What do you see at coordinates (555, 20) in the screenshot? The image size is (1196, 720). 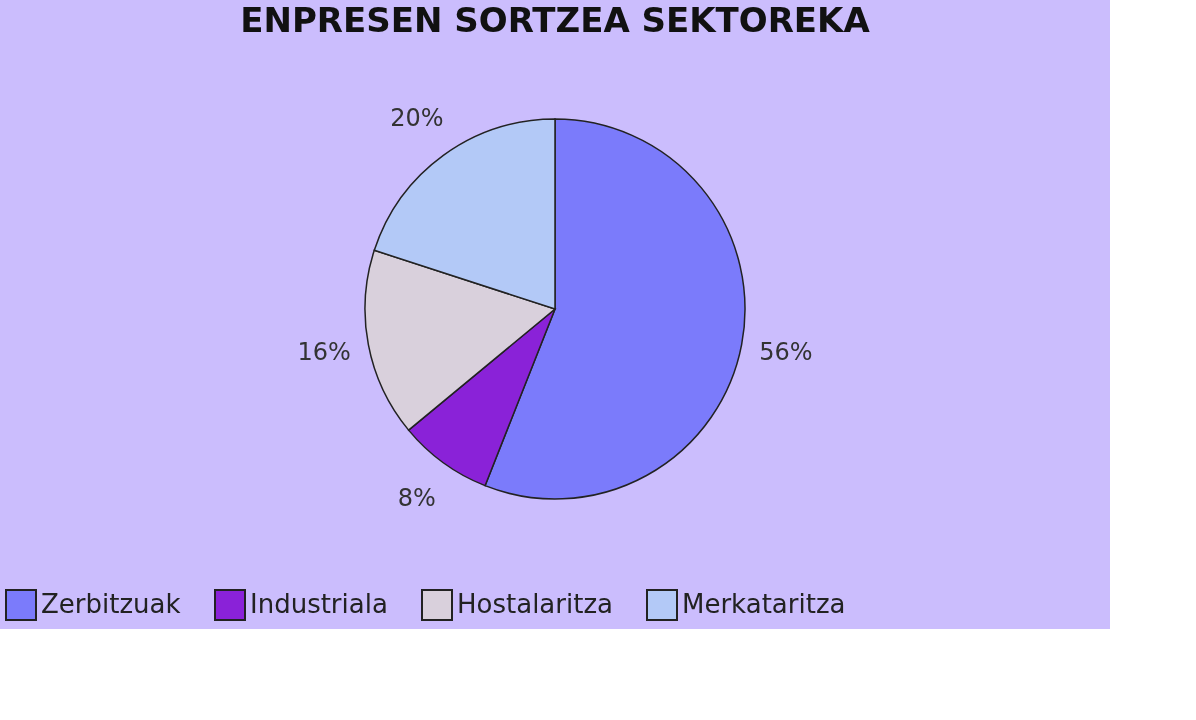 I see `chart-title: ENPRESEN SORTZEA SEKTOREKA` at bounding box center [555, 20].